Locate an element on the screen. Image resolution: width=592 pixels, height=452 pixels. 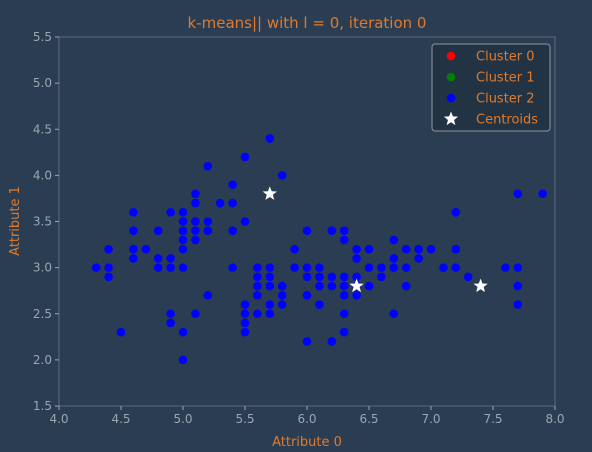
x-tick-label: 5.5 is located at coordinates (244, 419).